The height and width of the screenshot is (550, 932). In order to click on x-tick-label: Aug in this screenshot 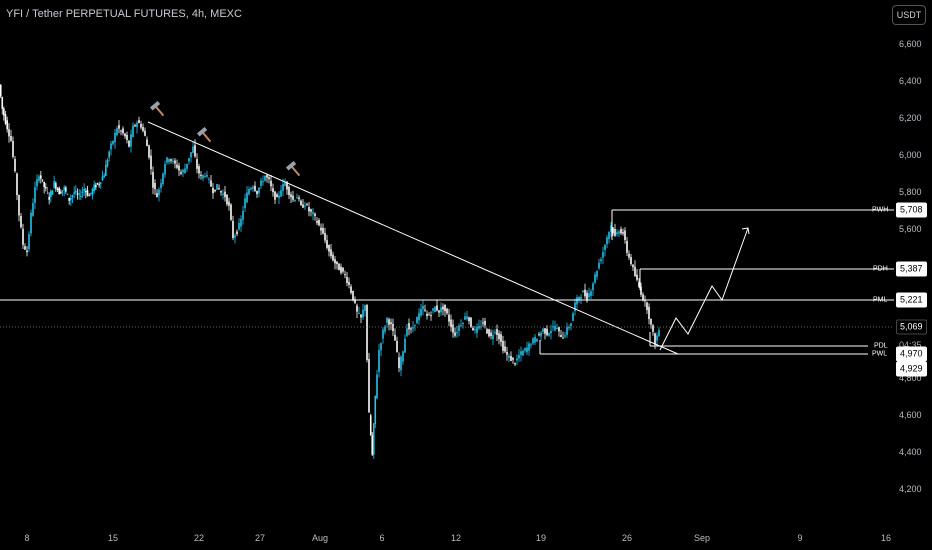, I will do `click(320, 538)`.